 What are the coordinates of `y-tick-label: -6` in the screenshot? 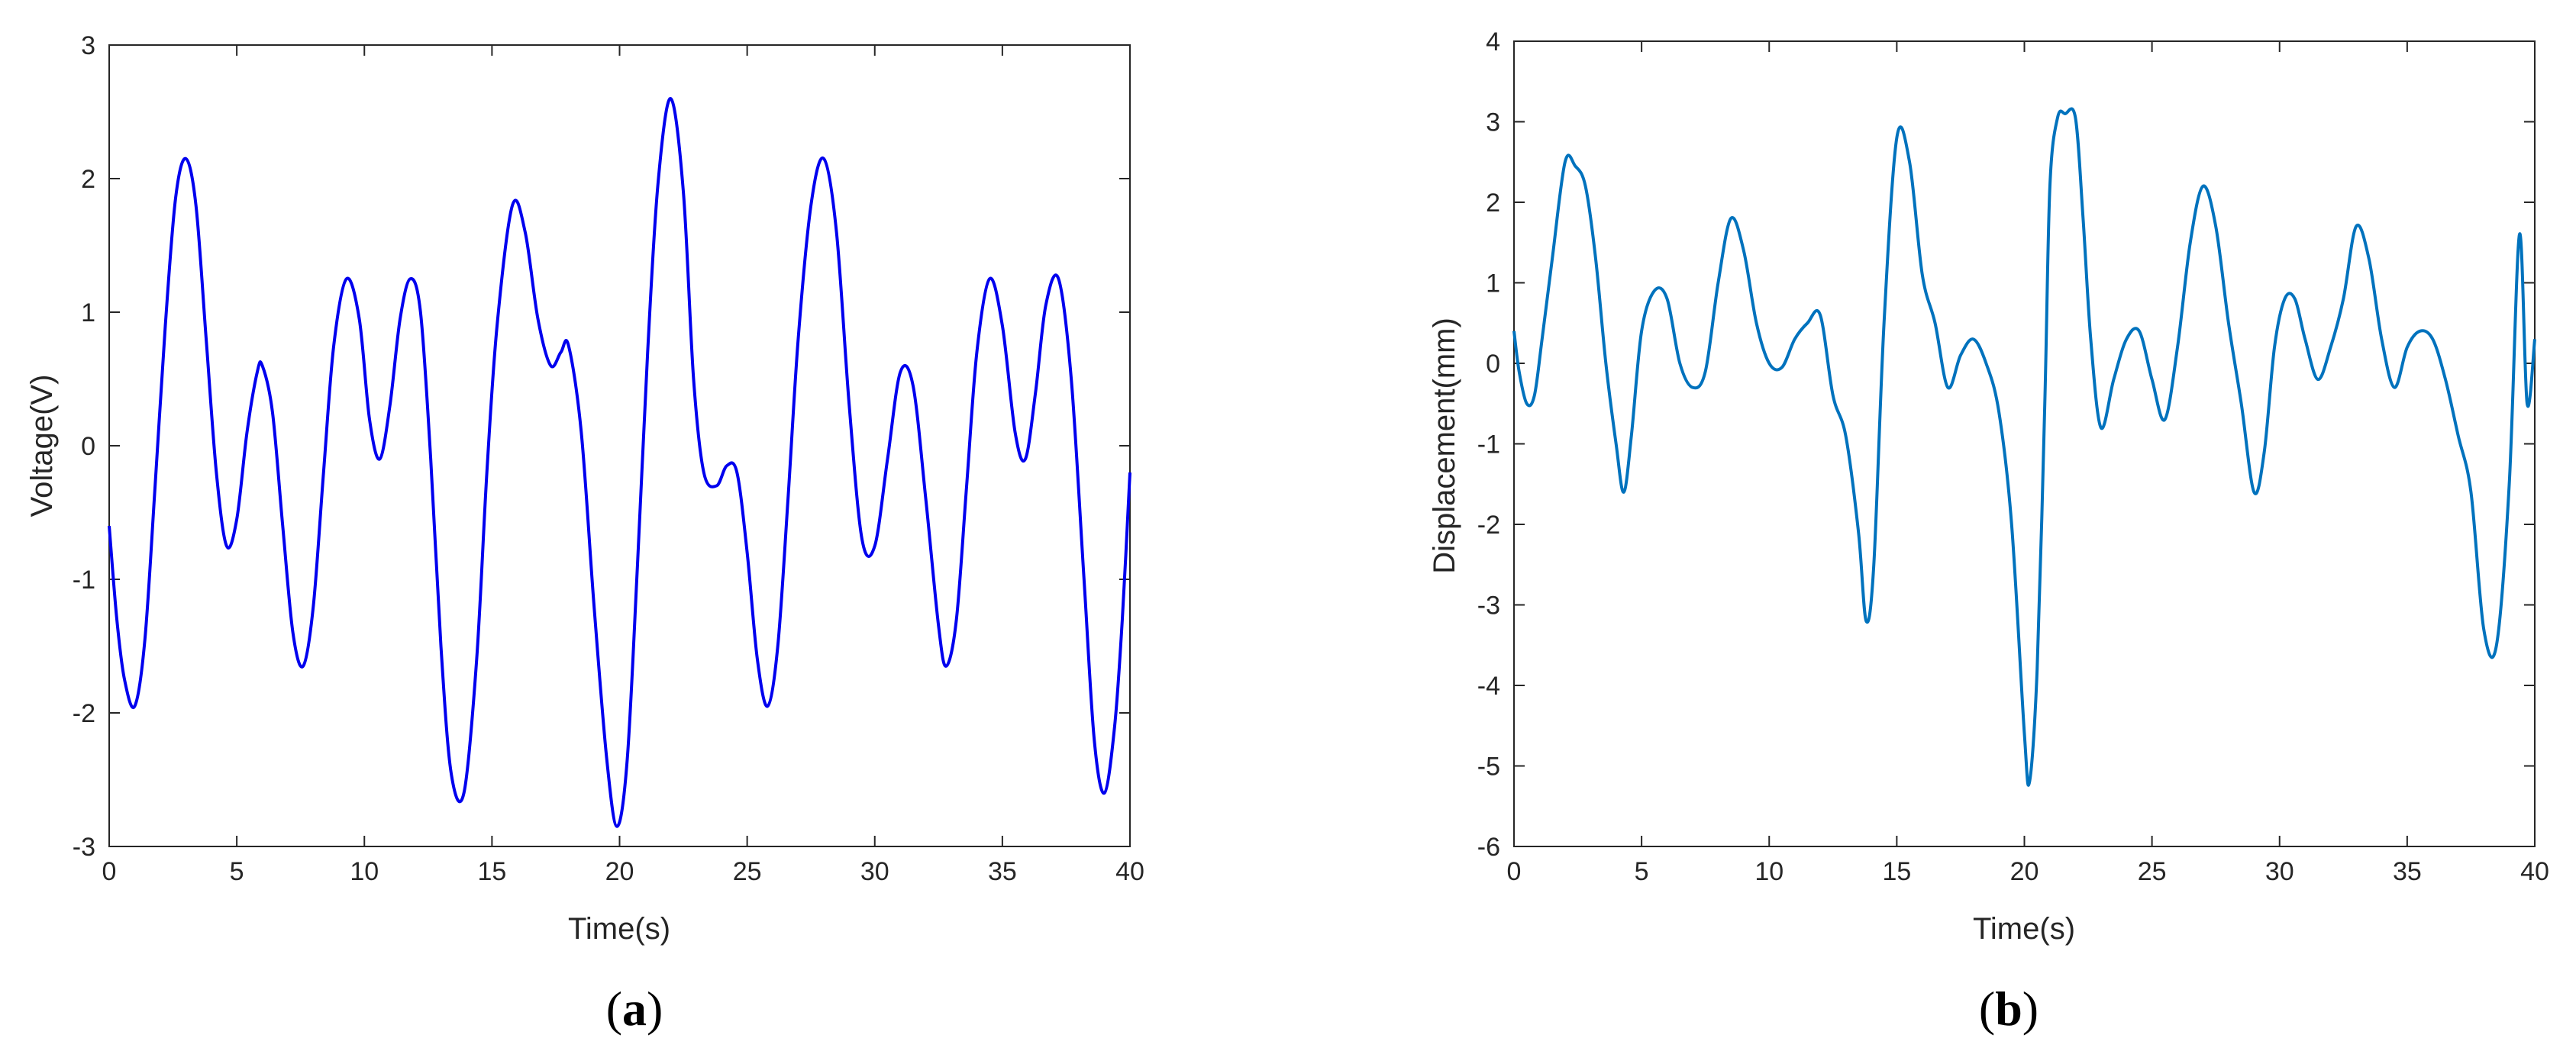 It's located at (1488, 848).